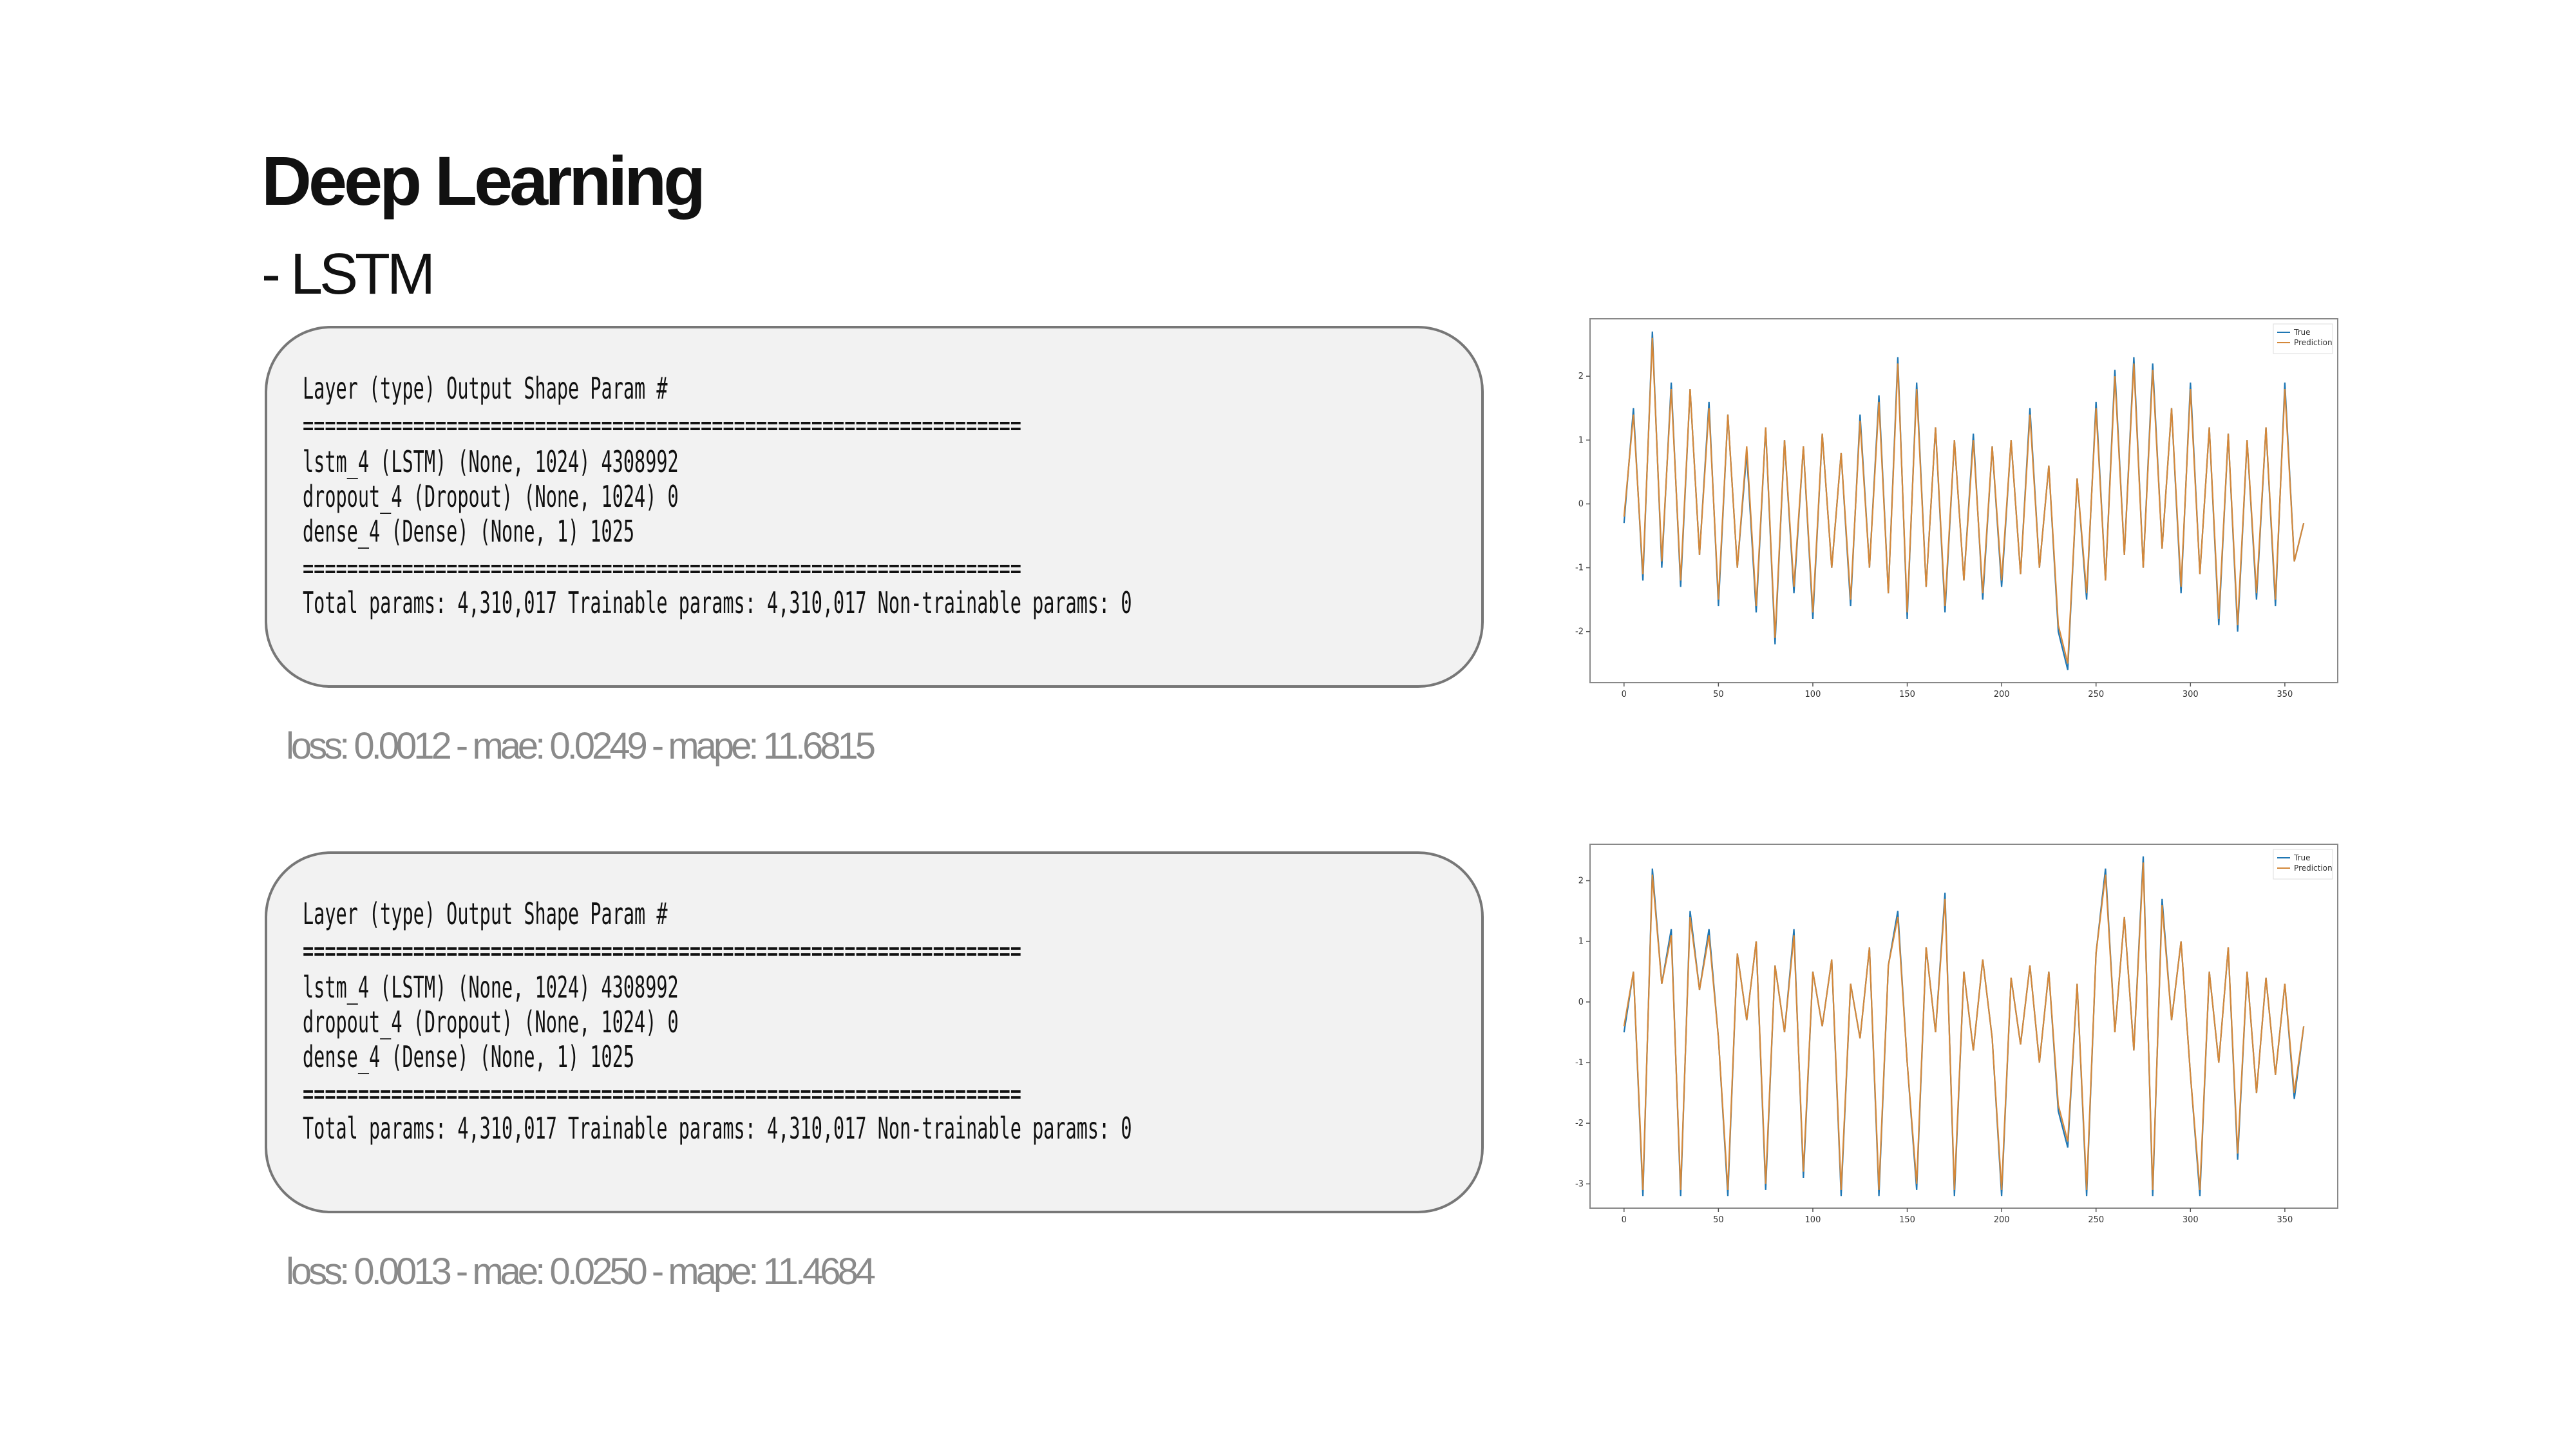 Image resolution: width=2576 pixels, height=1449 pixels. I want to click on plot-frame, so click(1964, 1027).